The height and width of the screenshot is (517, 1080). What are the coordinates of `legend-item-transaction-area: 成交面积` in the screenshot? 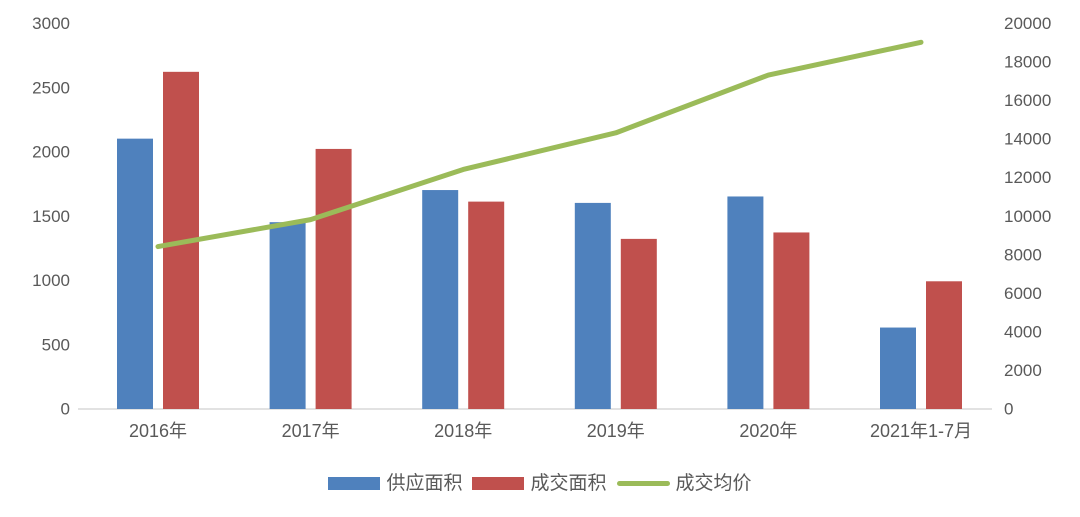 It's located at (539, 483).